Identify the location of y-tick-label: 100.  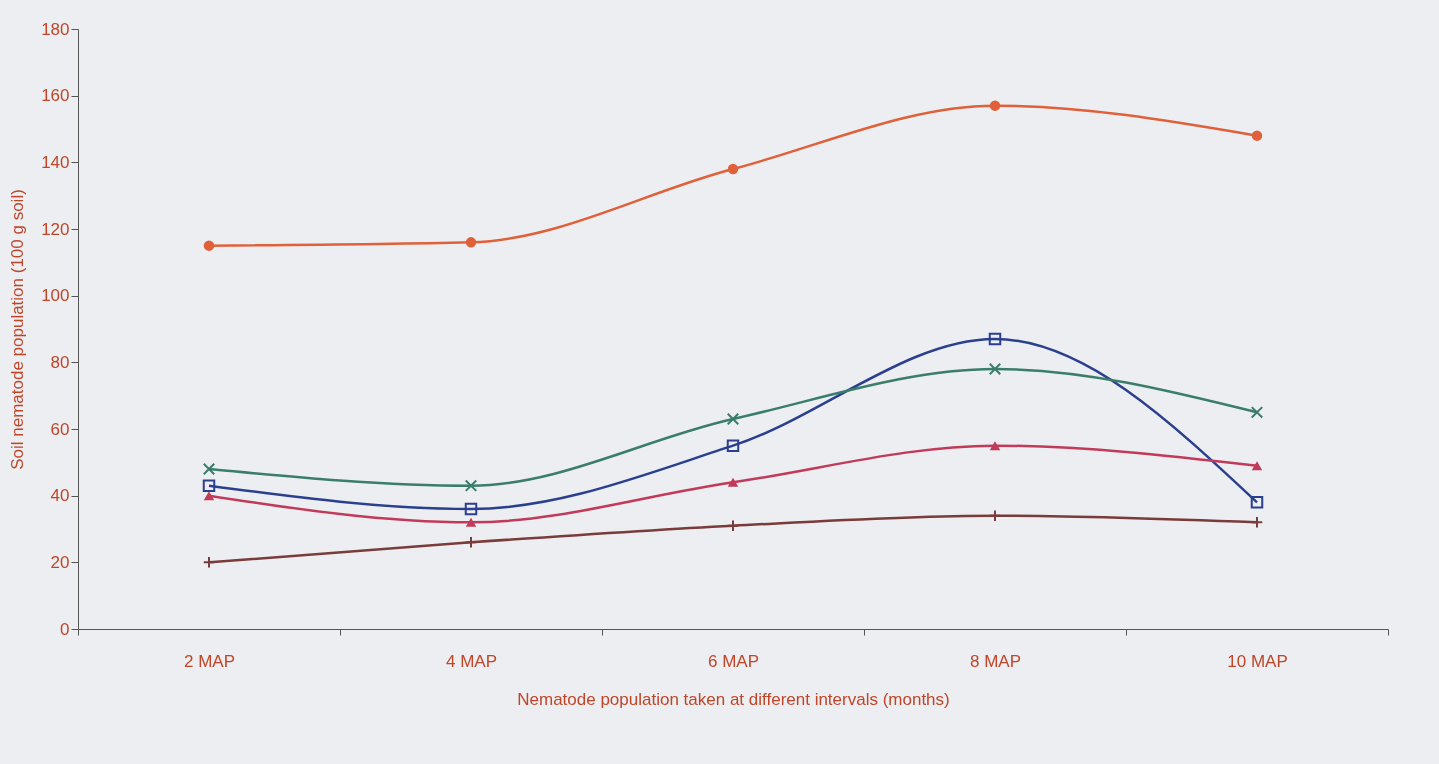
(55, 296).